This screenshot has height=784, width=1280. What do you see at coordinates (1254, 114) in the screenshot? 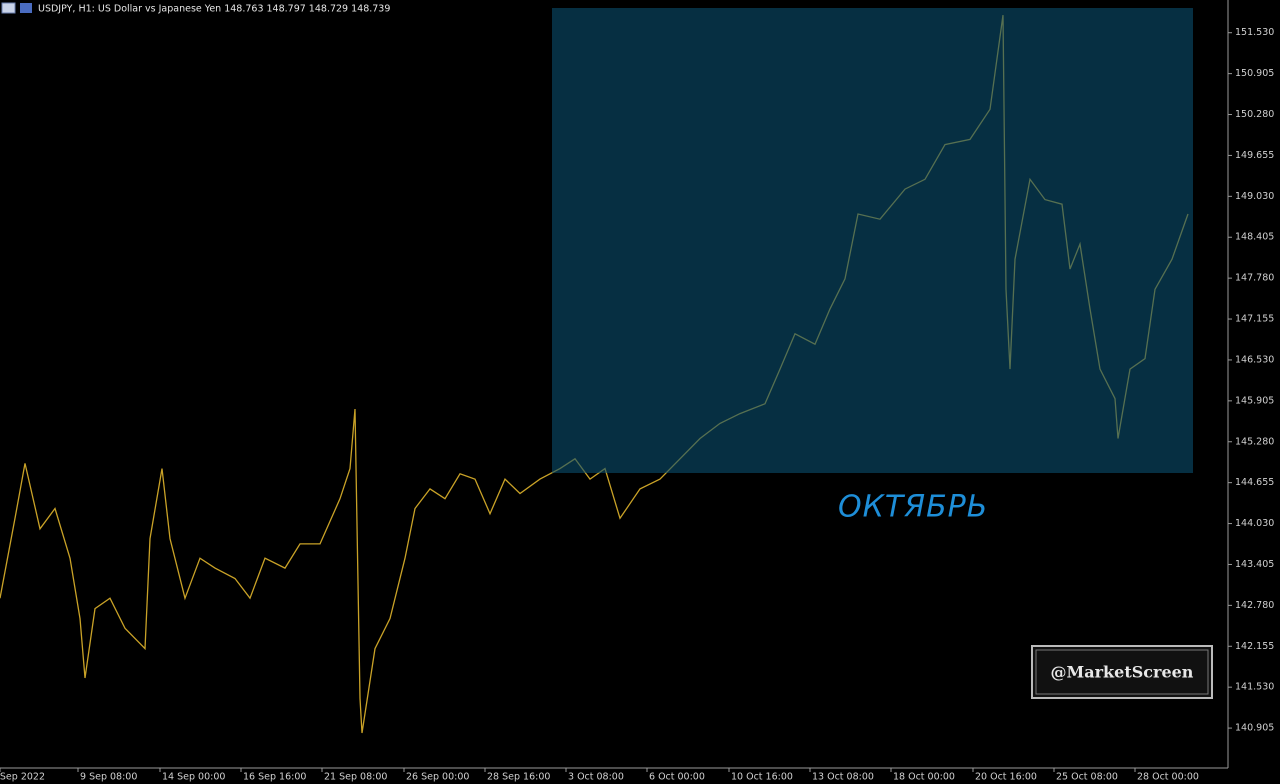
I see `y-tick-label: 150.280` at bounding box center [1254, 114].